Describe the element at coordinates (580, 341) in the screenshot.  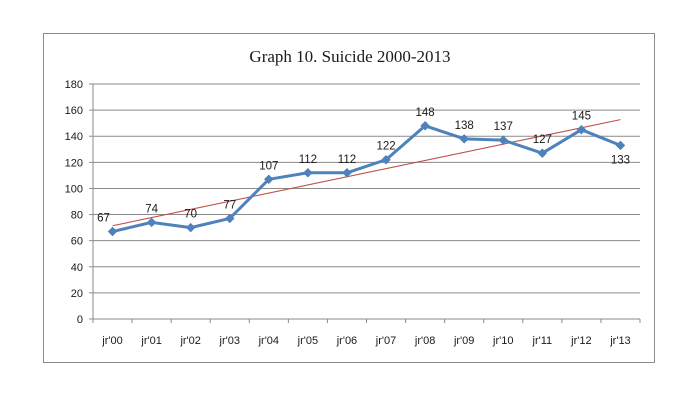
I see `x-tick-label: jr'12` at that location.